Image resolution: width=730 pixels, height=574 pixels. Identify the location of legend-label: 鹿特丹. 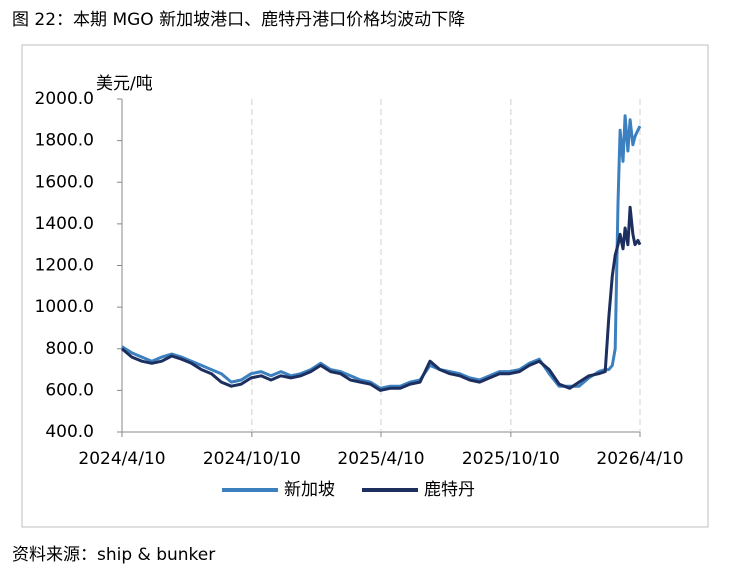
(449, 490).